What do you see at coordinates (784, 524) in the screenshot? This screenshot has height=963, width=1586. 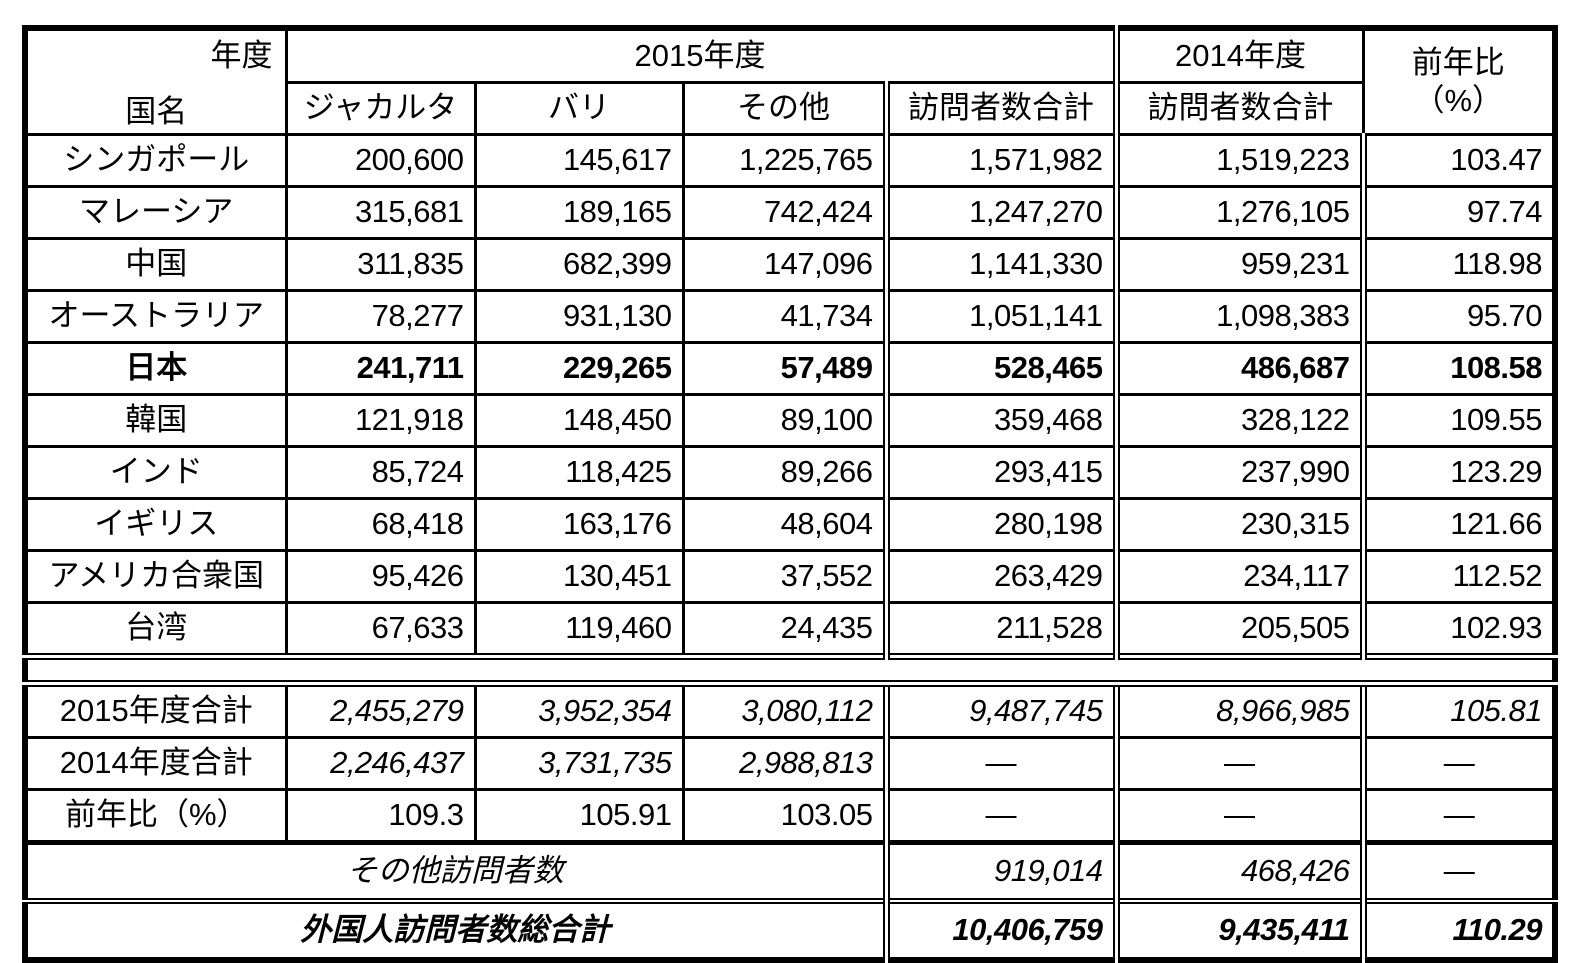 I see `other-value-cell: 48,604` at bounding box center [784, 524].